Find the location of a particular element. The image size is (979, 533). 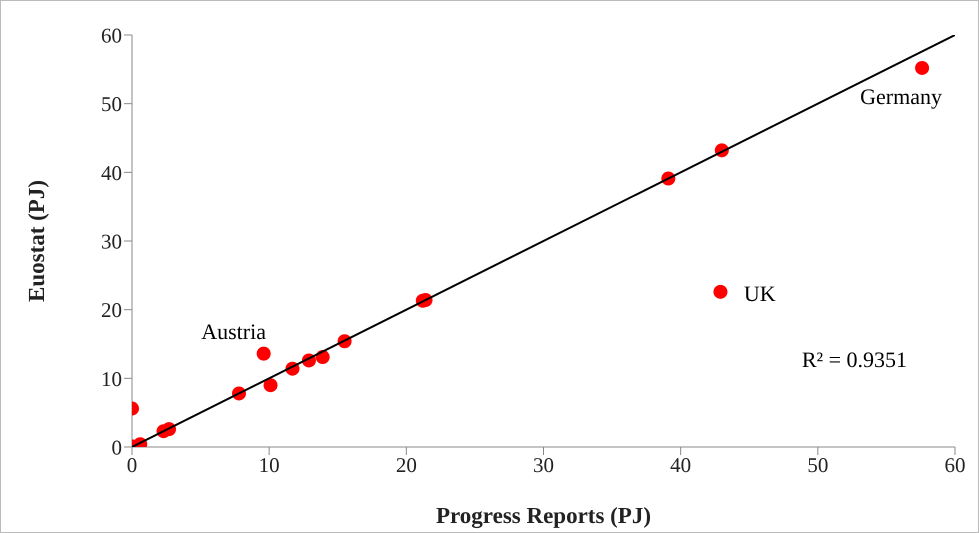

annotation: Germany is located at coordinates (901, 97).